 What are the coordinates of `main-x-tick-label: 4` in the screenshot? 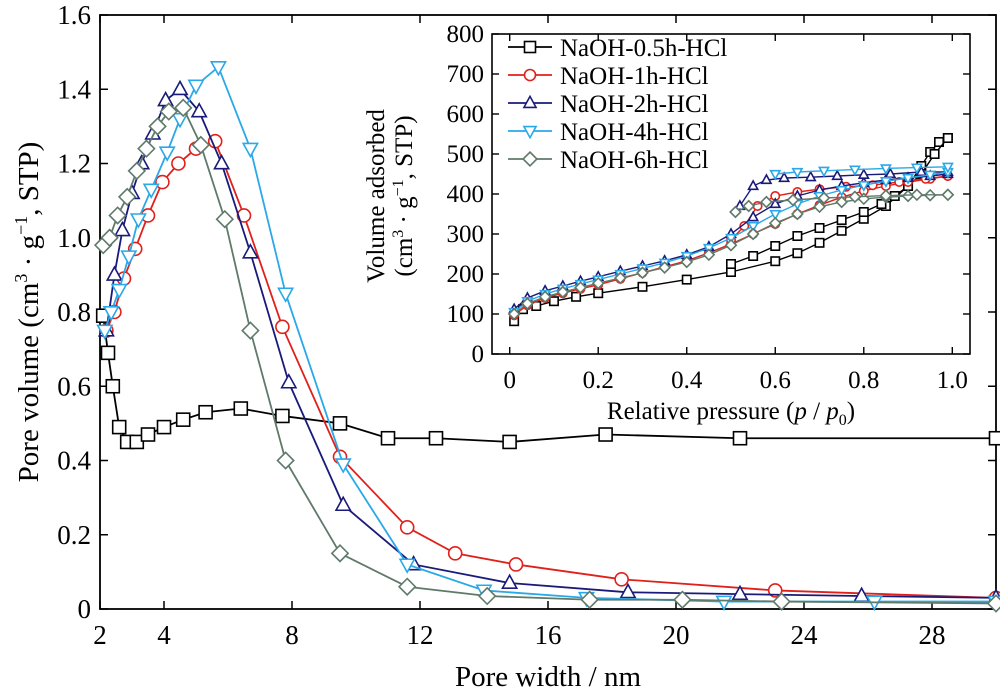 It's located at (164, 635).